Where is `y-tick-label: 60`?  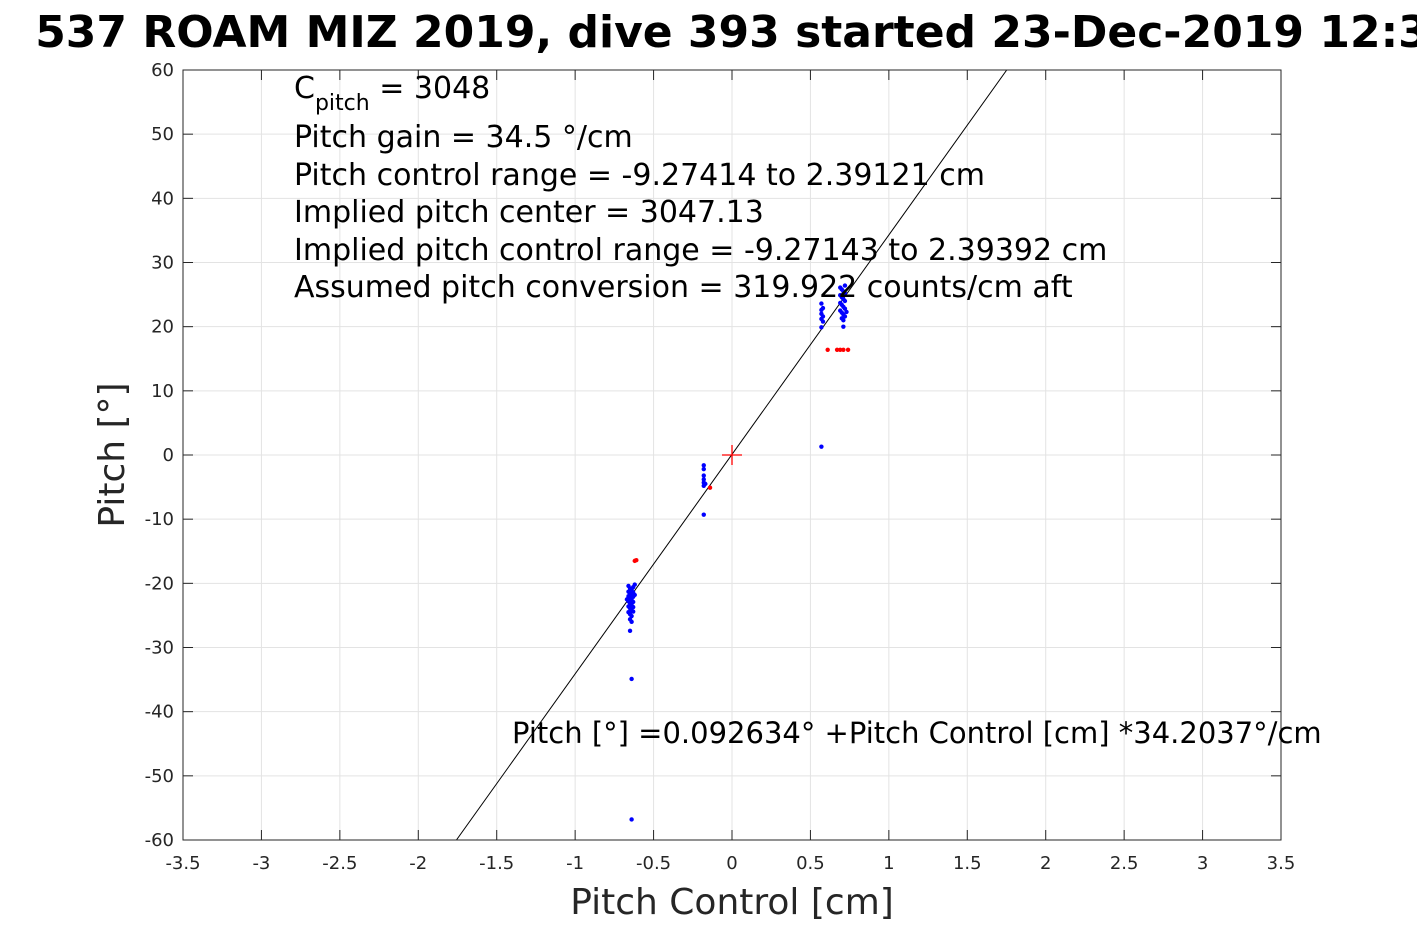 y-tick-label: 60 is located at coordinates (162, 70).